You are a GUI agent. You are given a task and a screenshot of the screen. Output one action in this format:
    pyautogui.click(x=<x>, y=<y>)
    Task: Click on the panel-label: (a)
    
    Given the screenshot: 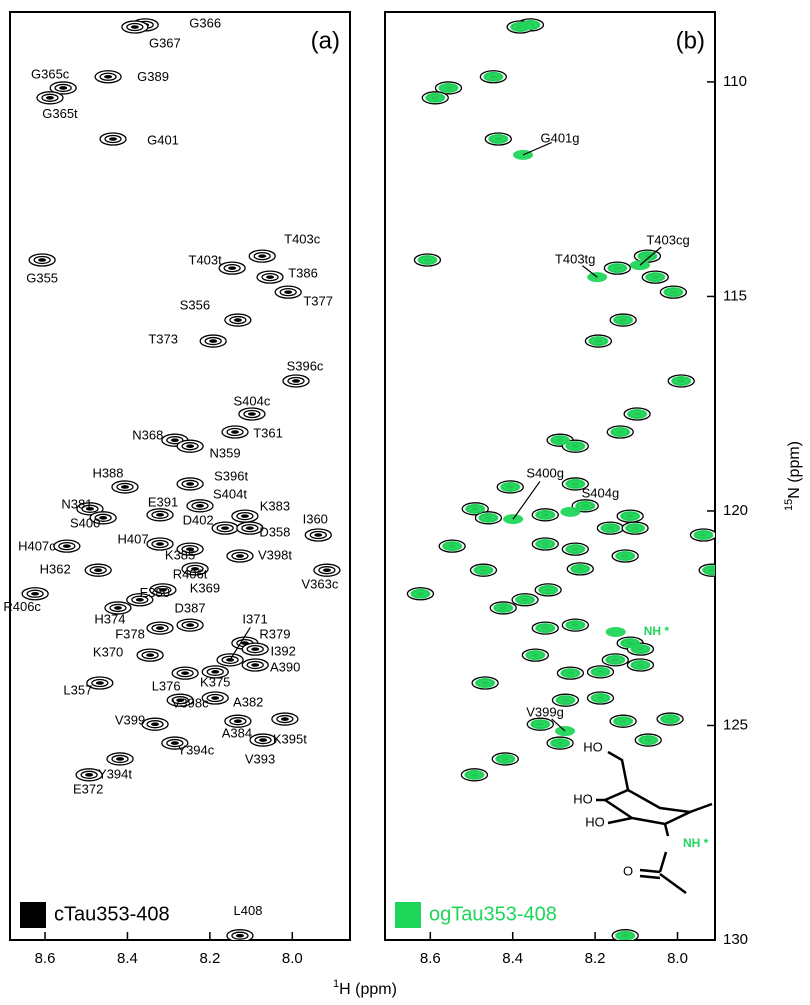 What is the action you would take?
    pyautogui.click(x=325, y=40)
    